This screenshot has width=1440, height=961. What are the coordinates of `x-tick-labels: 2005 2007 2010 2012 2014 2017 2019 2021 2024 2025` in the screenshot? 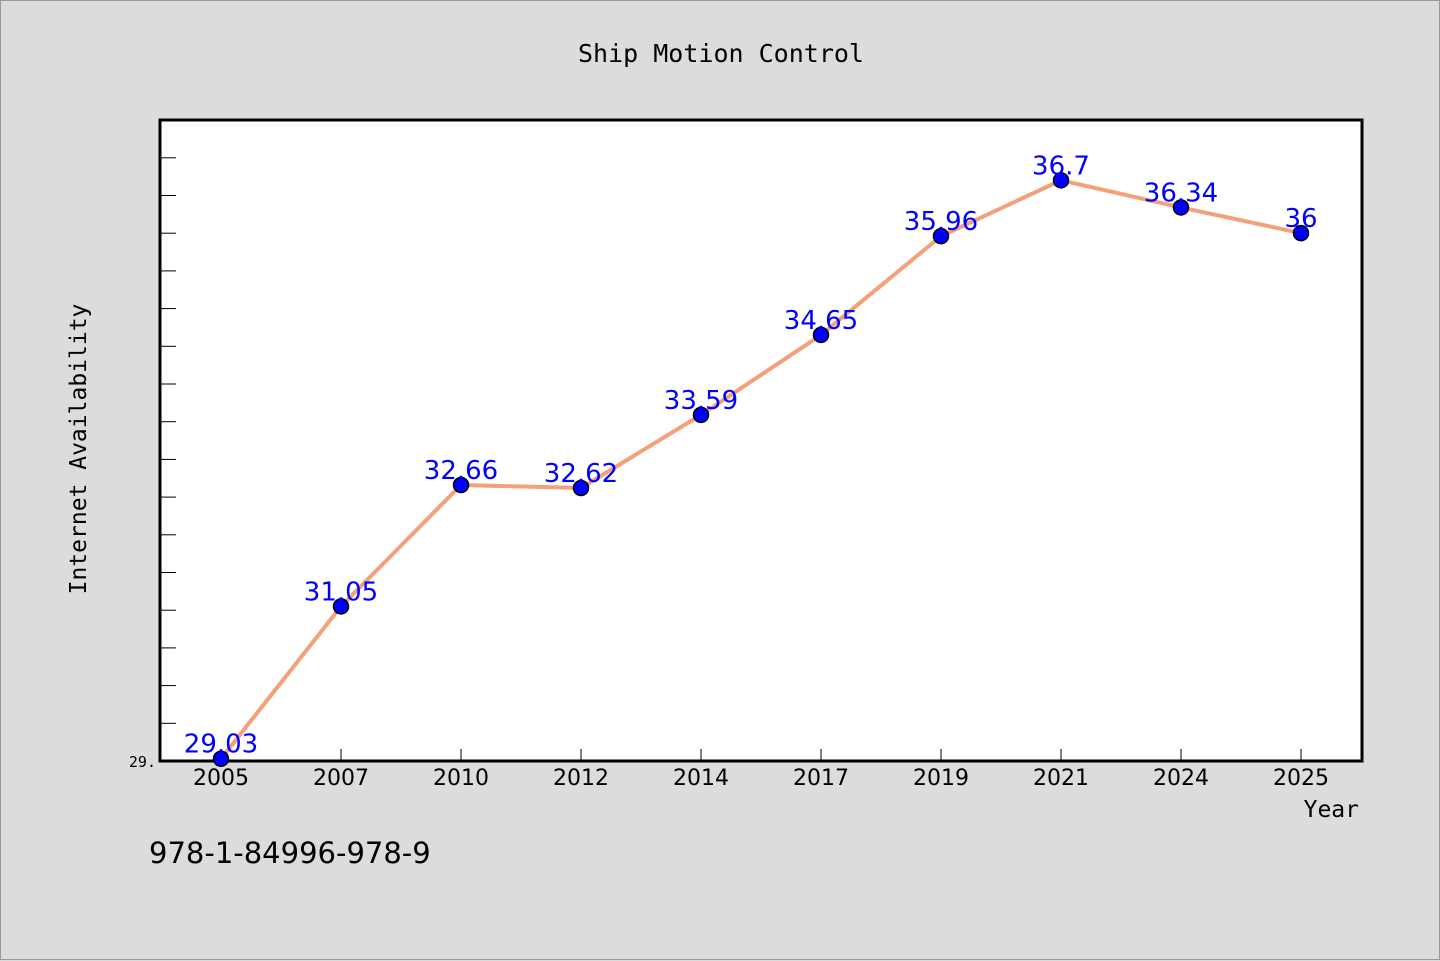 It's located at (761, 778).